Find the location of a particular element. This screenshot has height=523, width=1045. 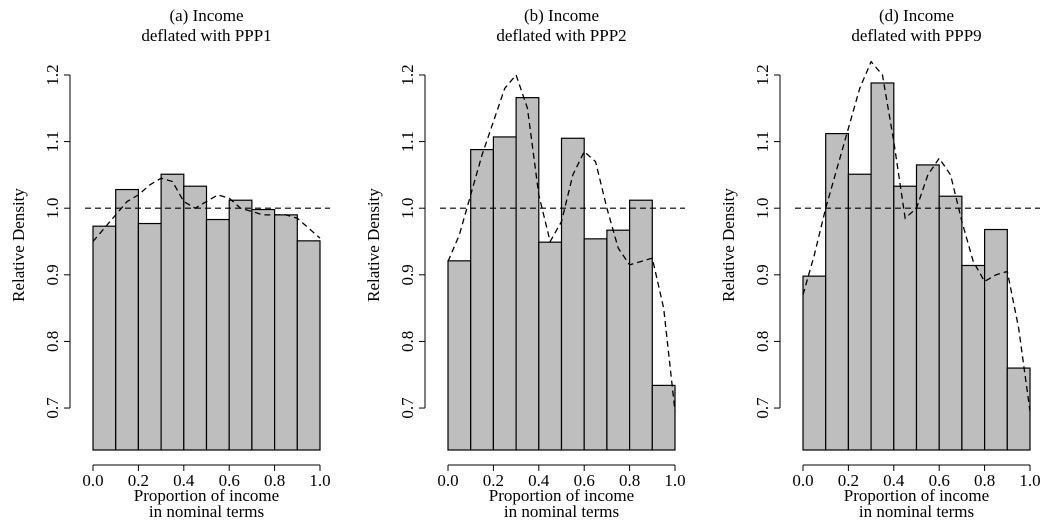

chart-title: deflated with PPP1 is located at coordinates (206, 35).